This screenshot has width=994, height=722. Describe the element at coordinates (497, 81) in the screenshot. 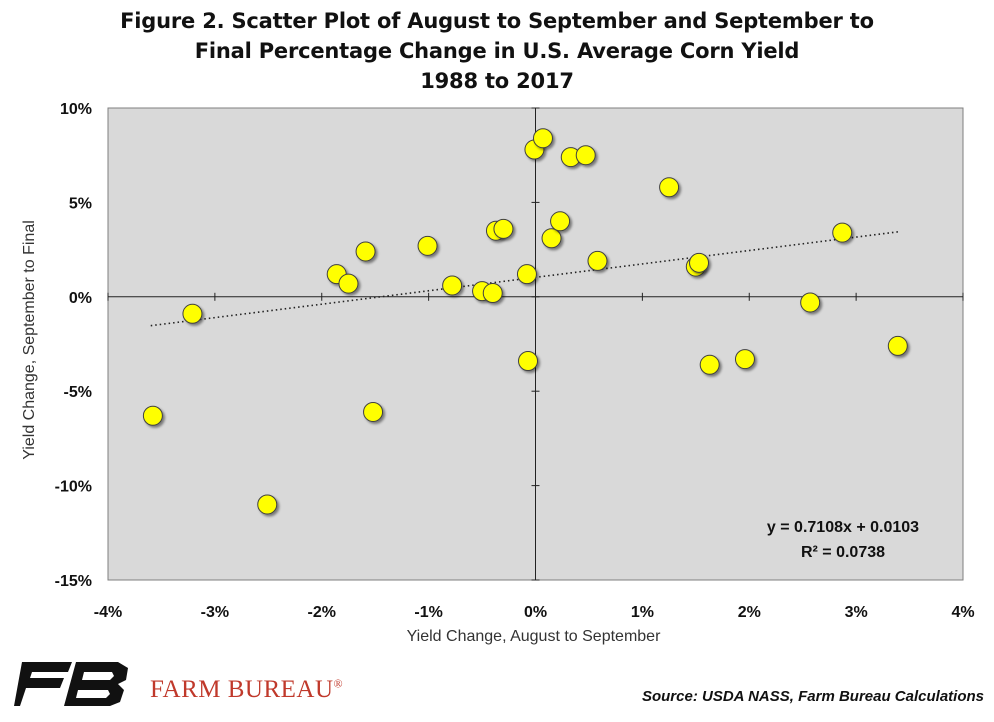

I see `chart-title-line-3: 1988 to 2017` at that location.